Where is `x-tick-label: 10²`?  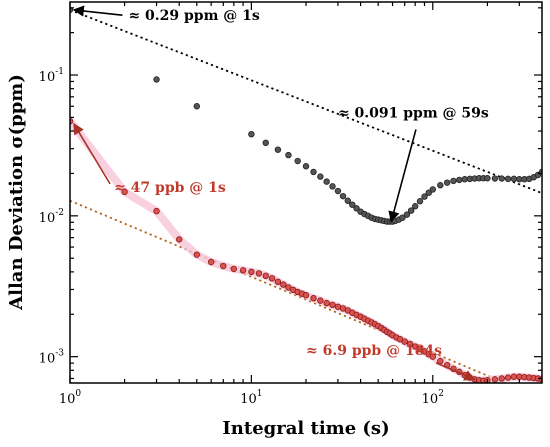
x-tick-label: 10² is located at coordinates (433, 398).